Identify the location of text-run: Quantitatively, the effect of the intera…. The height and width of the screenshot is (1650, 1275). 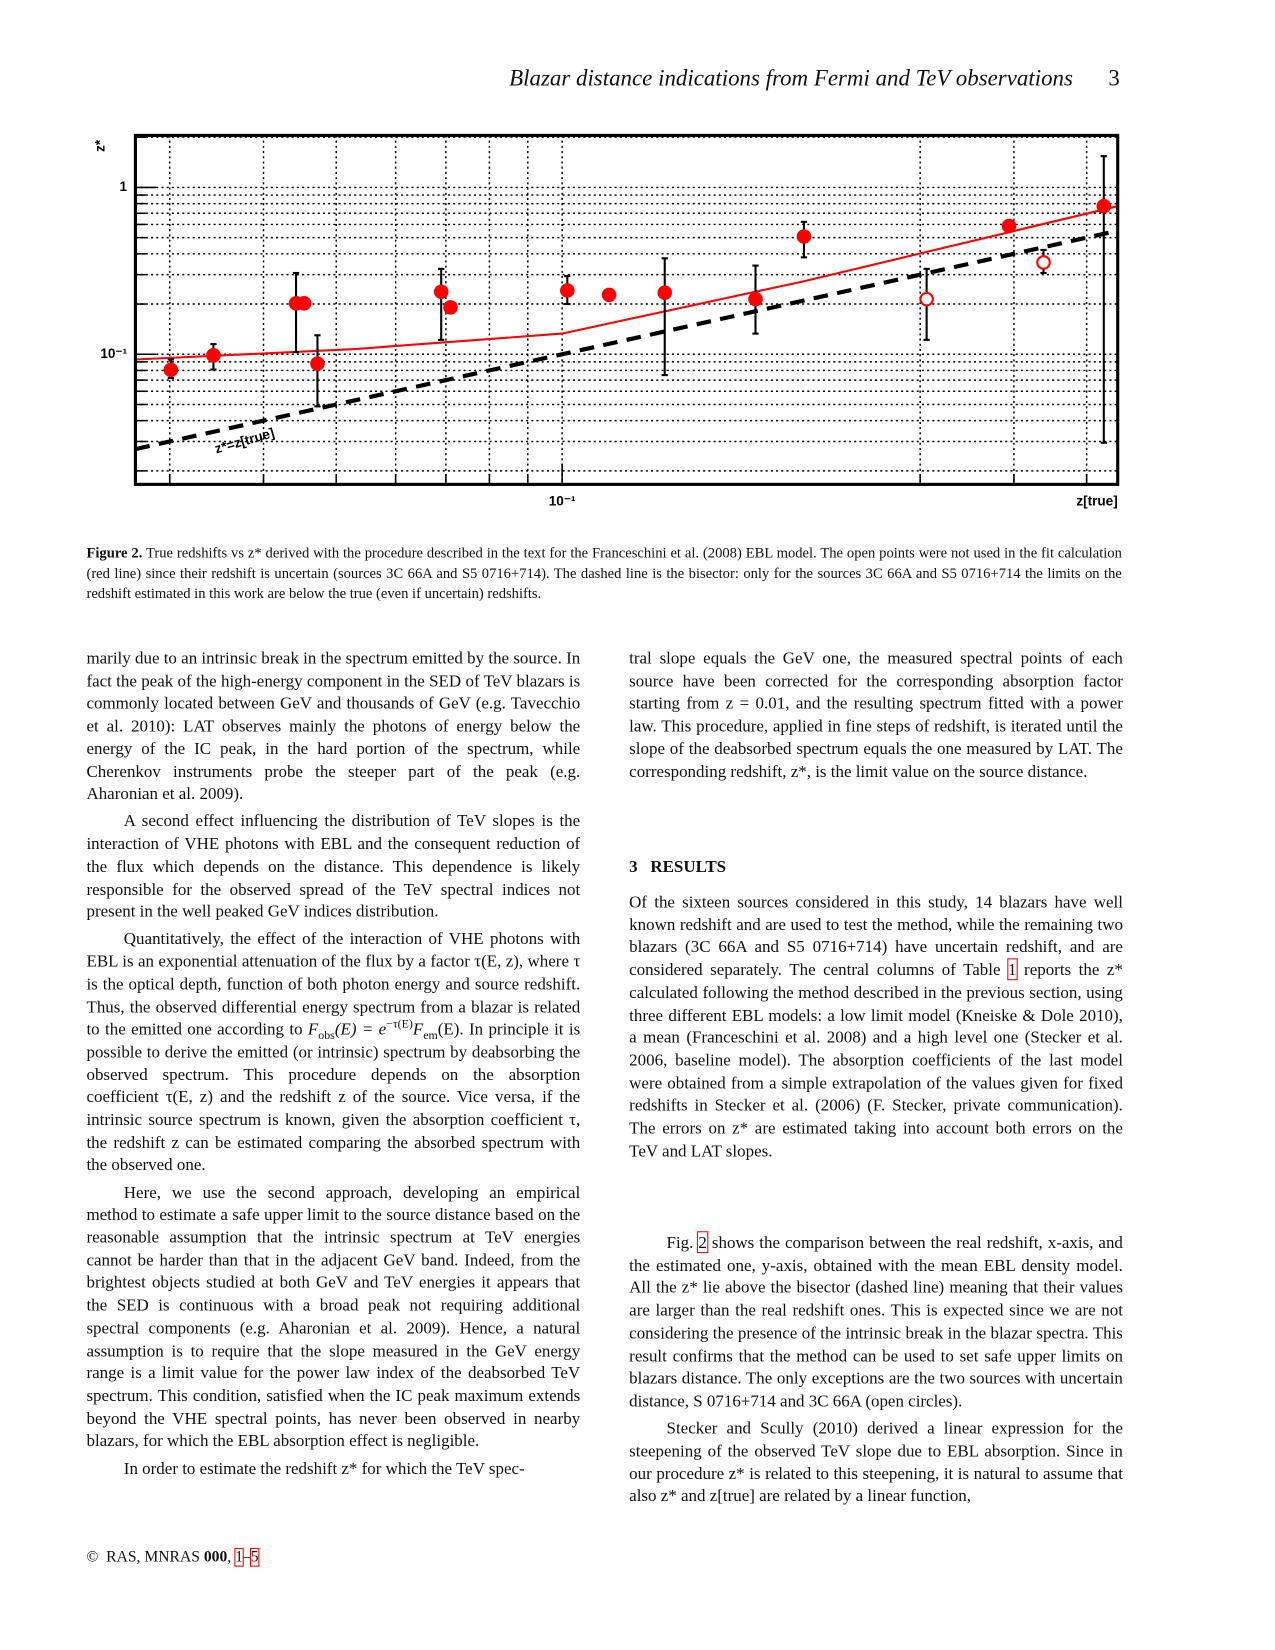
(333, 983).